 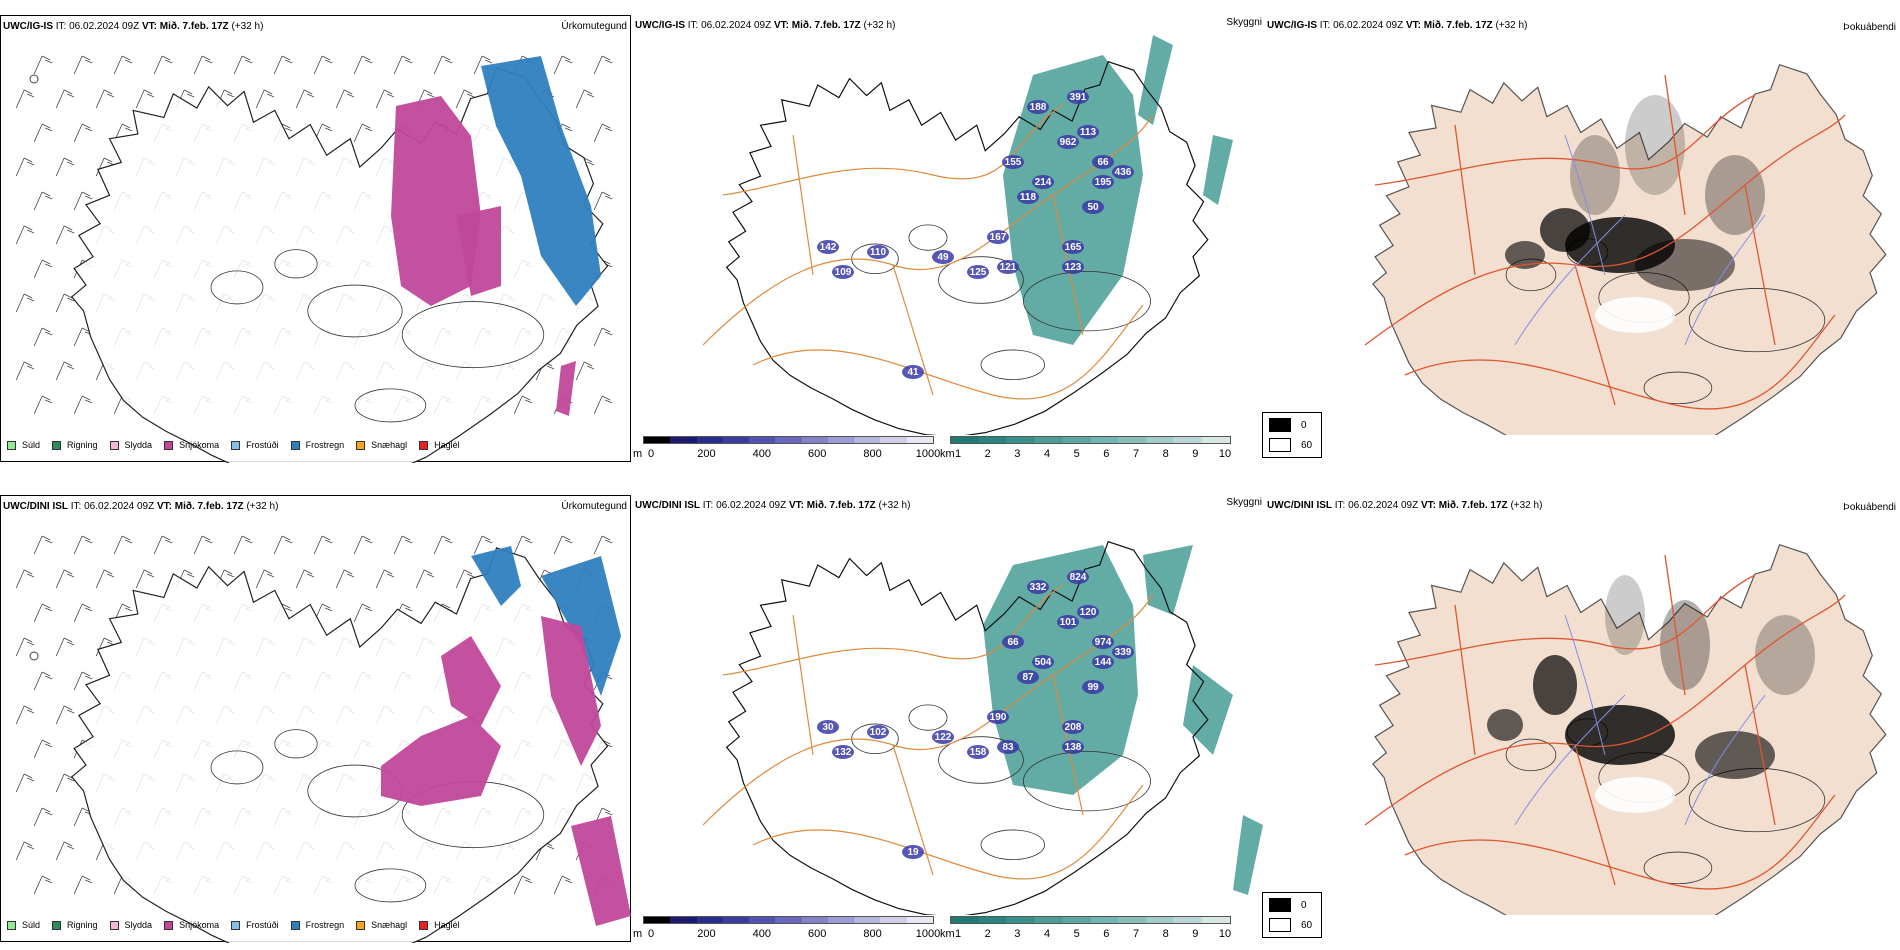 What do you see at coordinates (928, 454) in the screenshot?
I see `colorbar-tick: 1000` at bounding box center [928, 454].